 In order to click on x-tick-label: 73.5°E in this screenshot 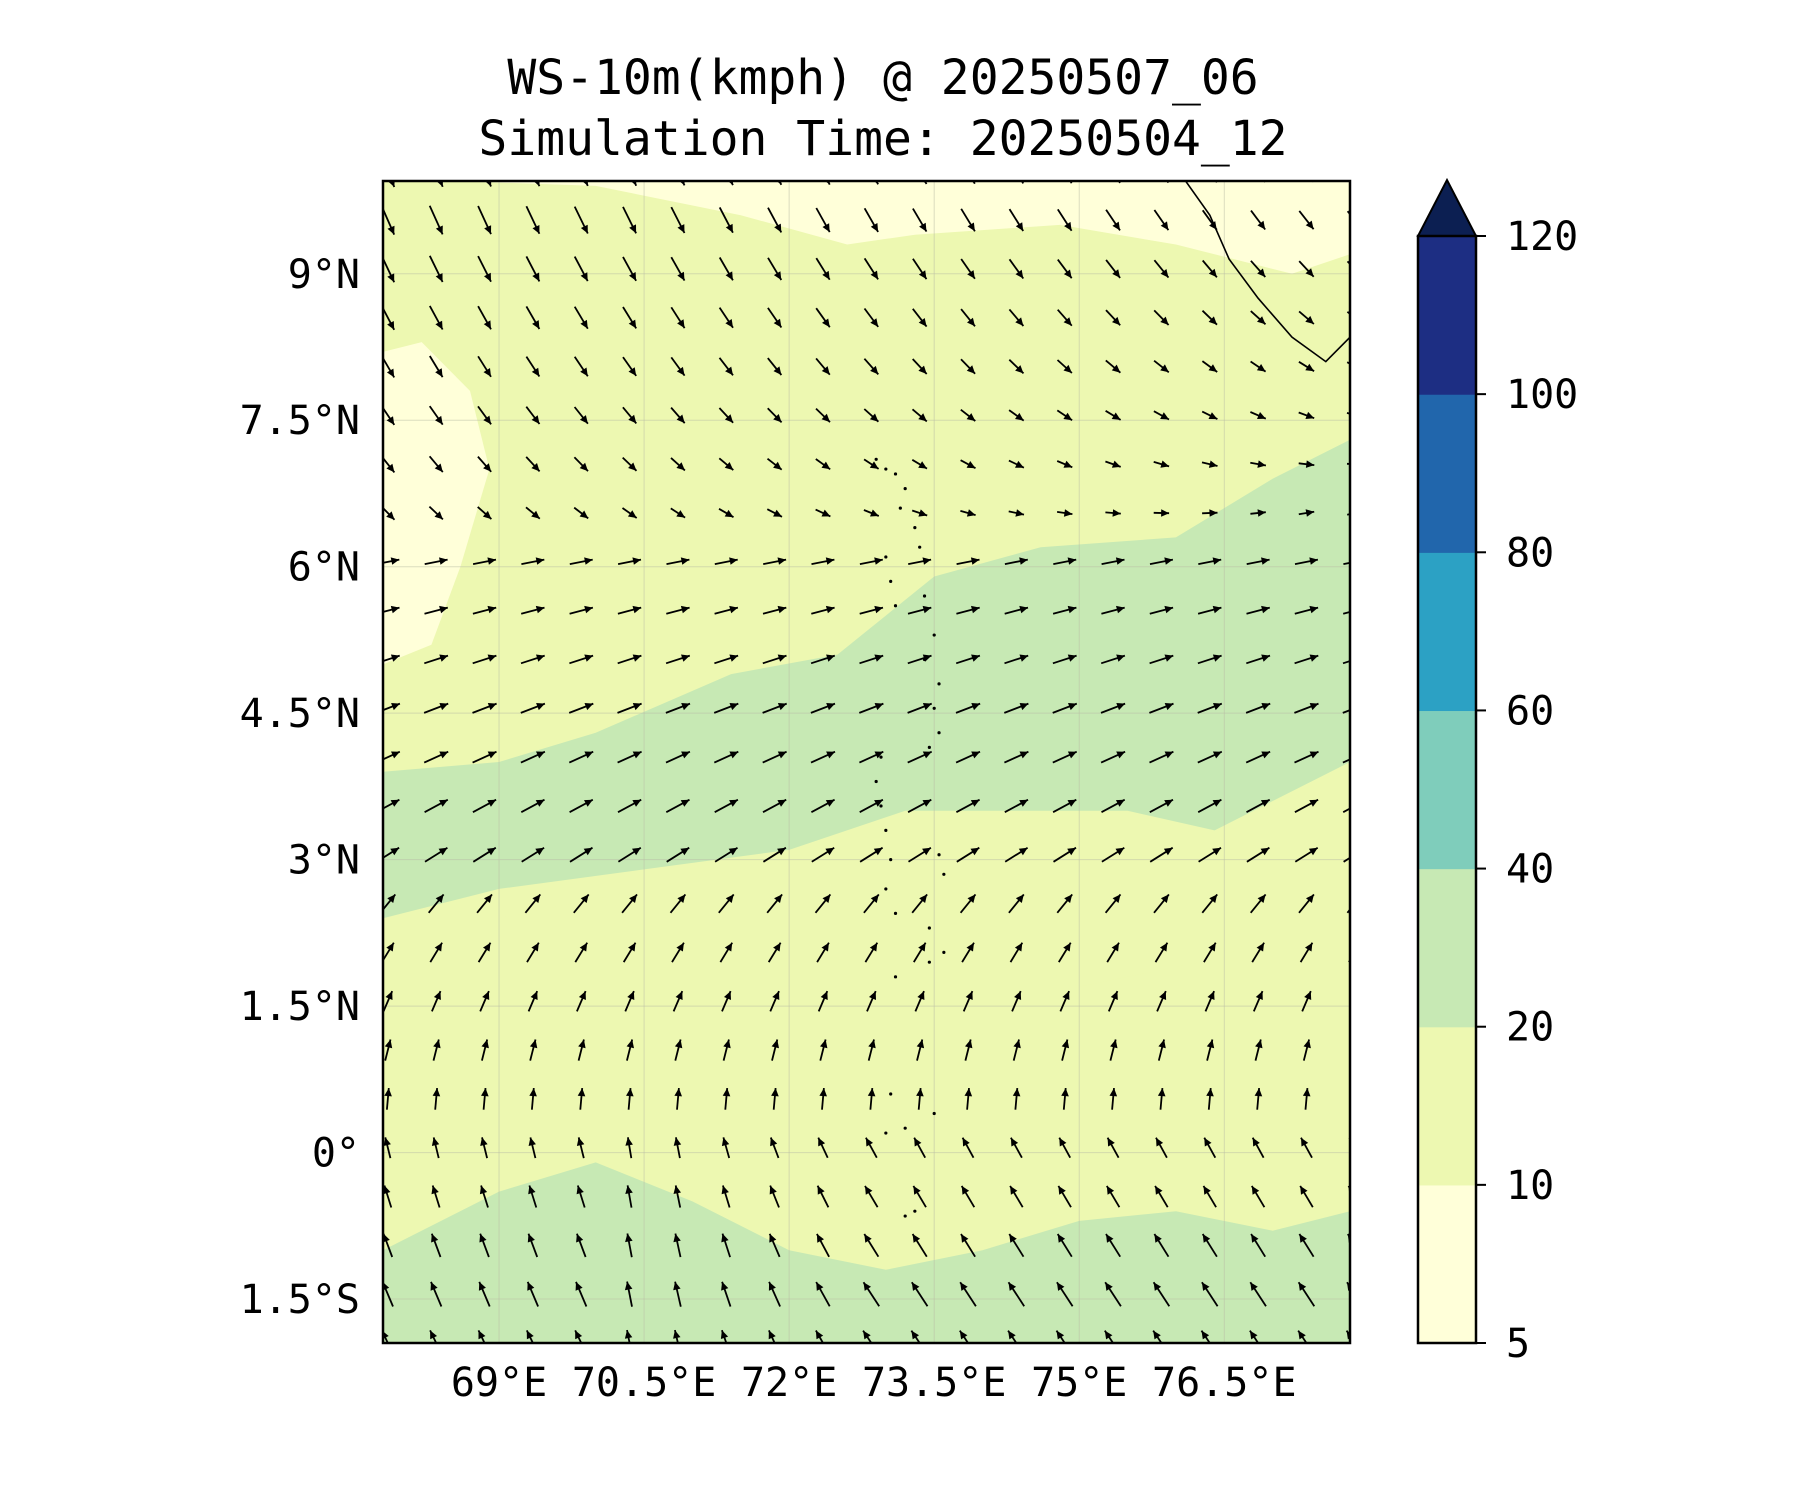, I will do `click(934, 1383)`.